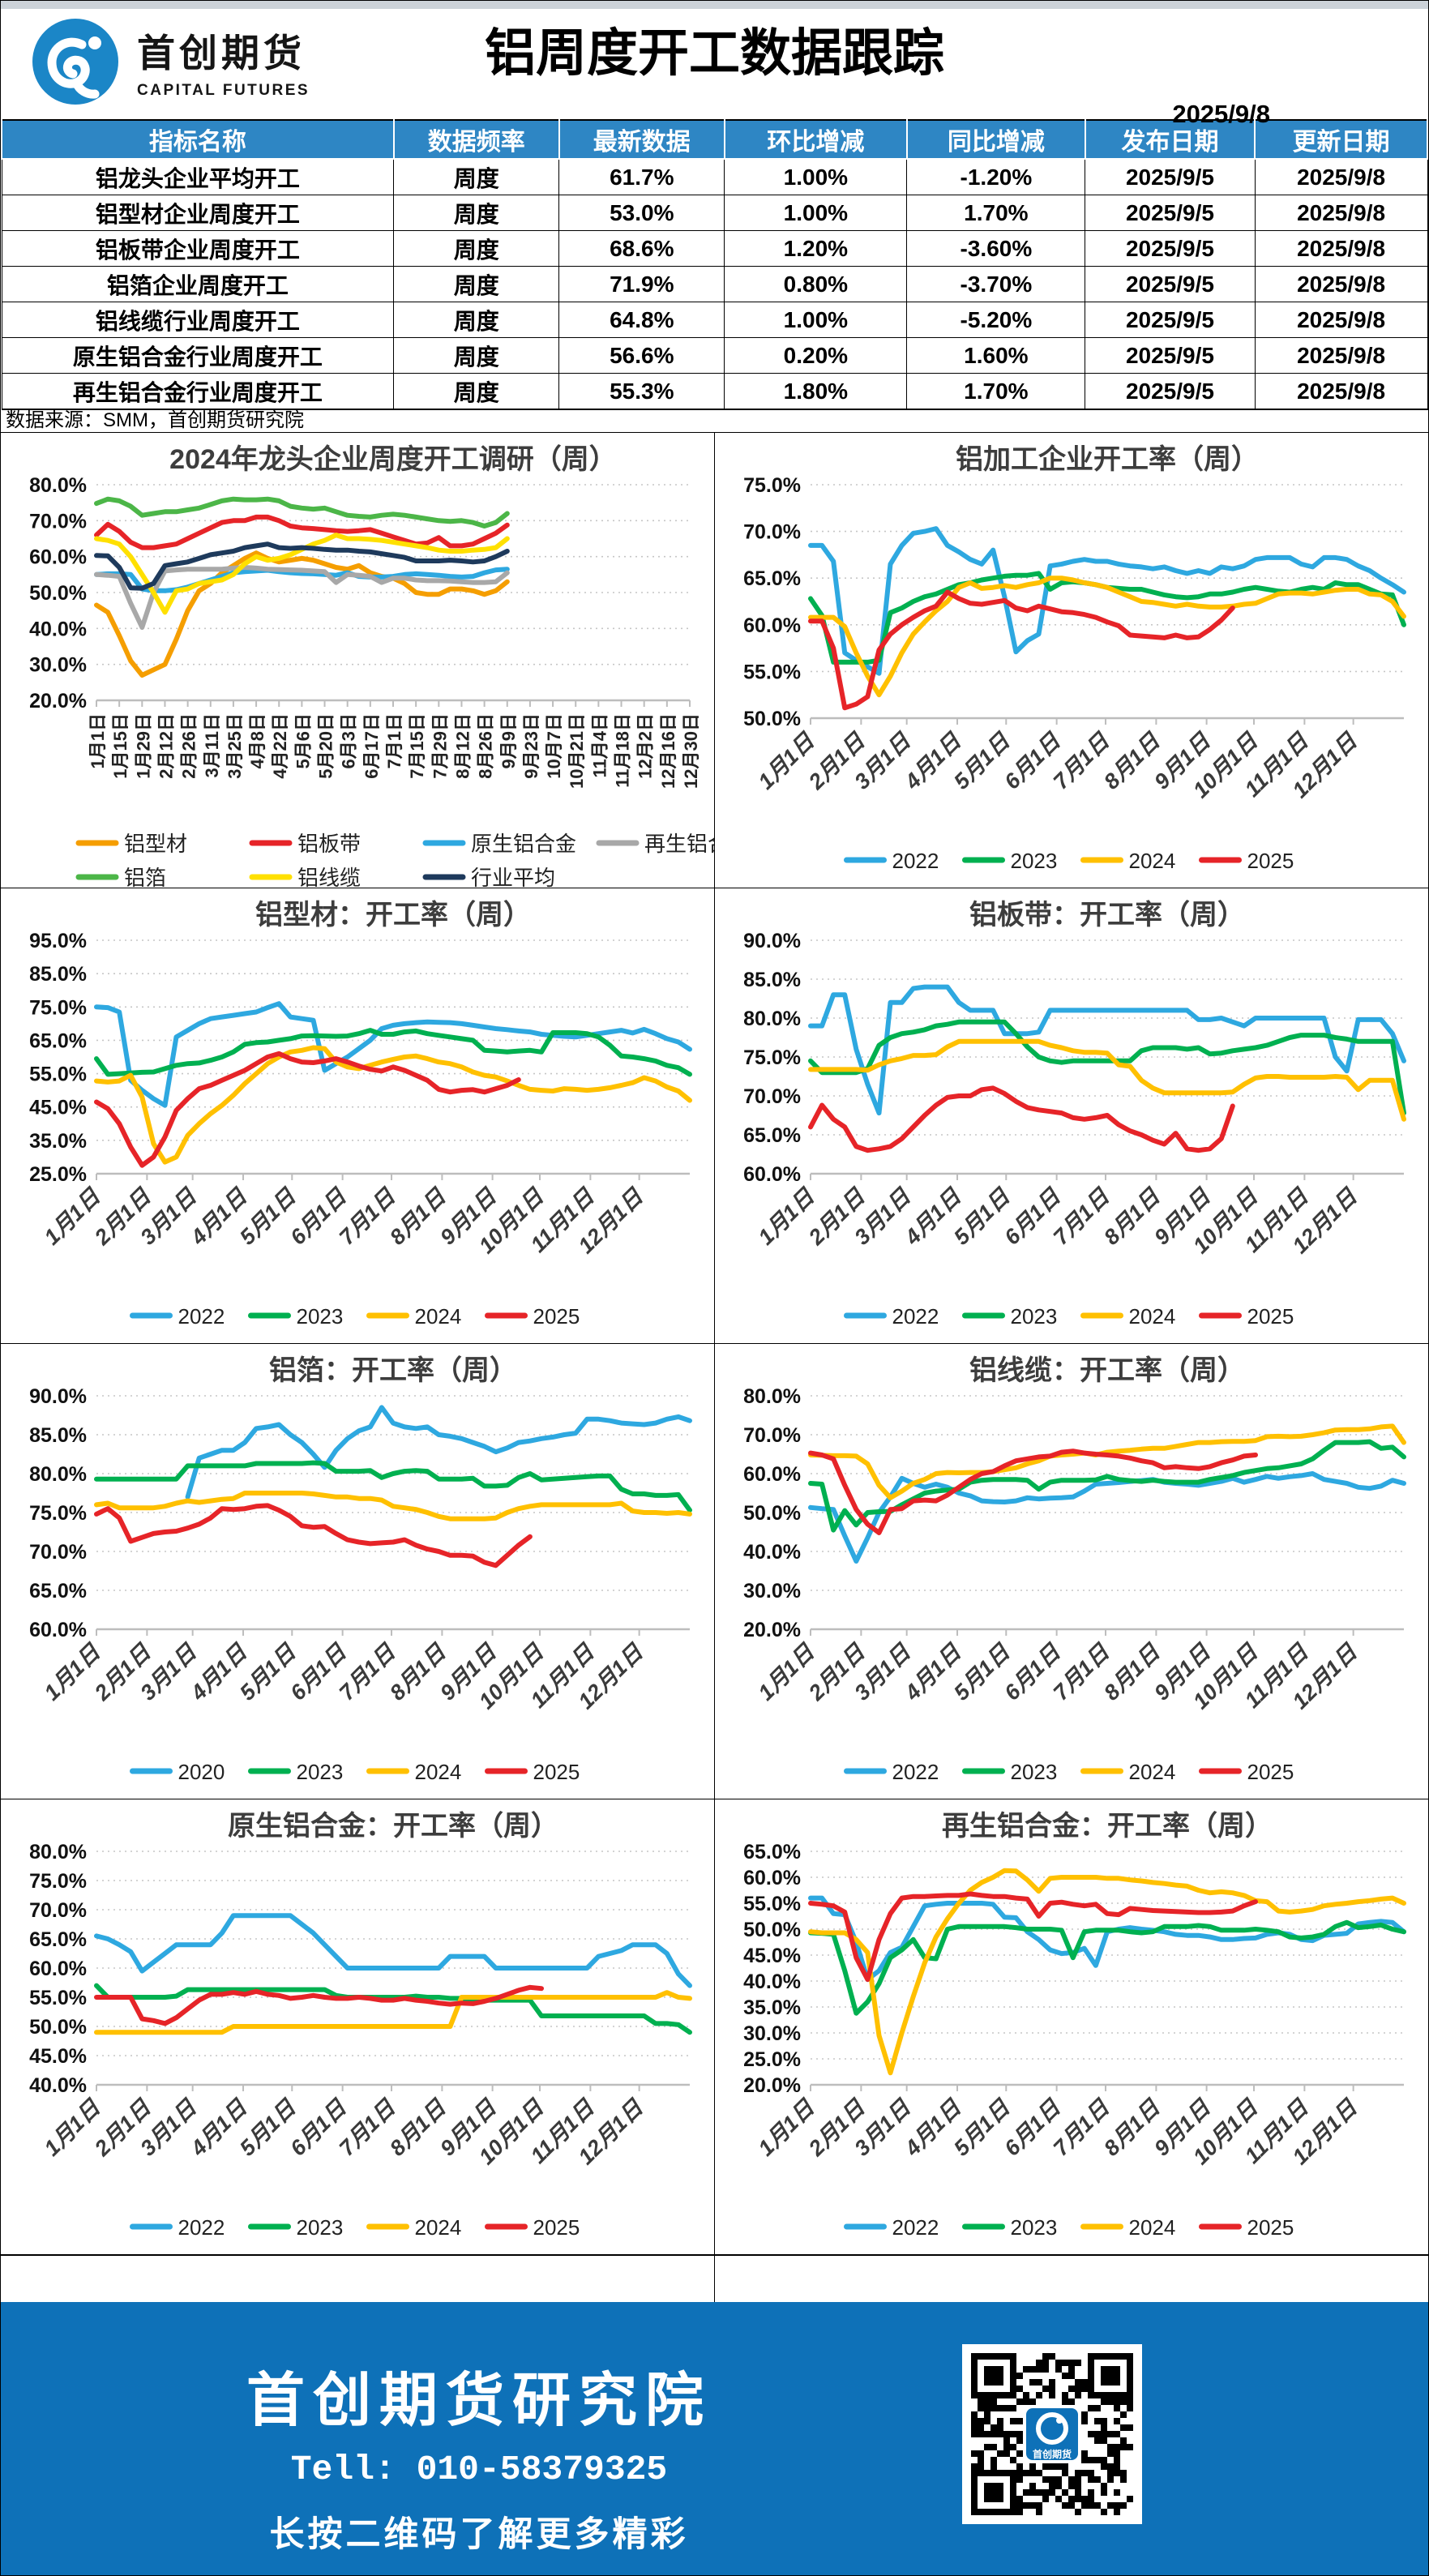  Describe the element at coordinates (479, 2400) in the screenshot. I see `footer-org-name: 首创期货研究院` at that location.